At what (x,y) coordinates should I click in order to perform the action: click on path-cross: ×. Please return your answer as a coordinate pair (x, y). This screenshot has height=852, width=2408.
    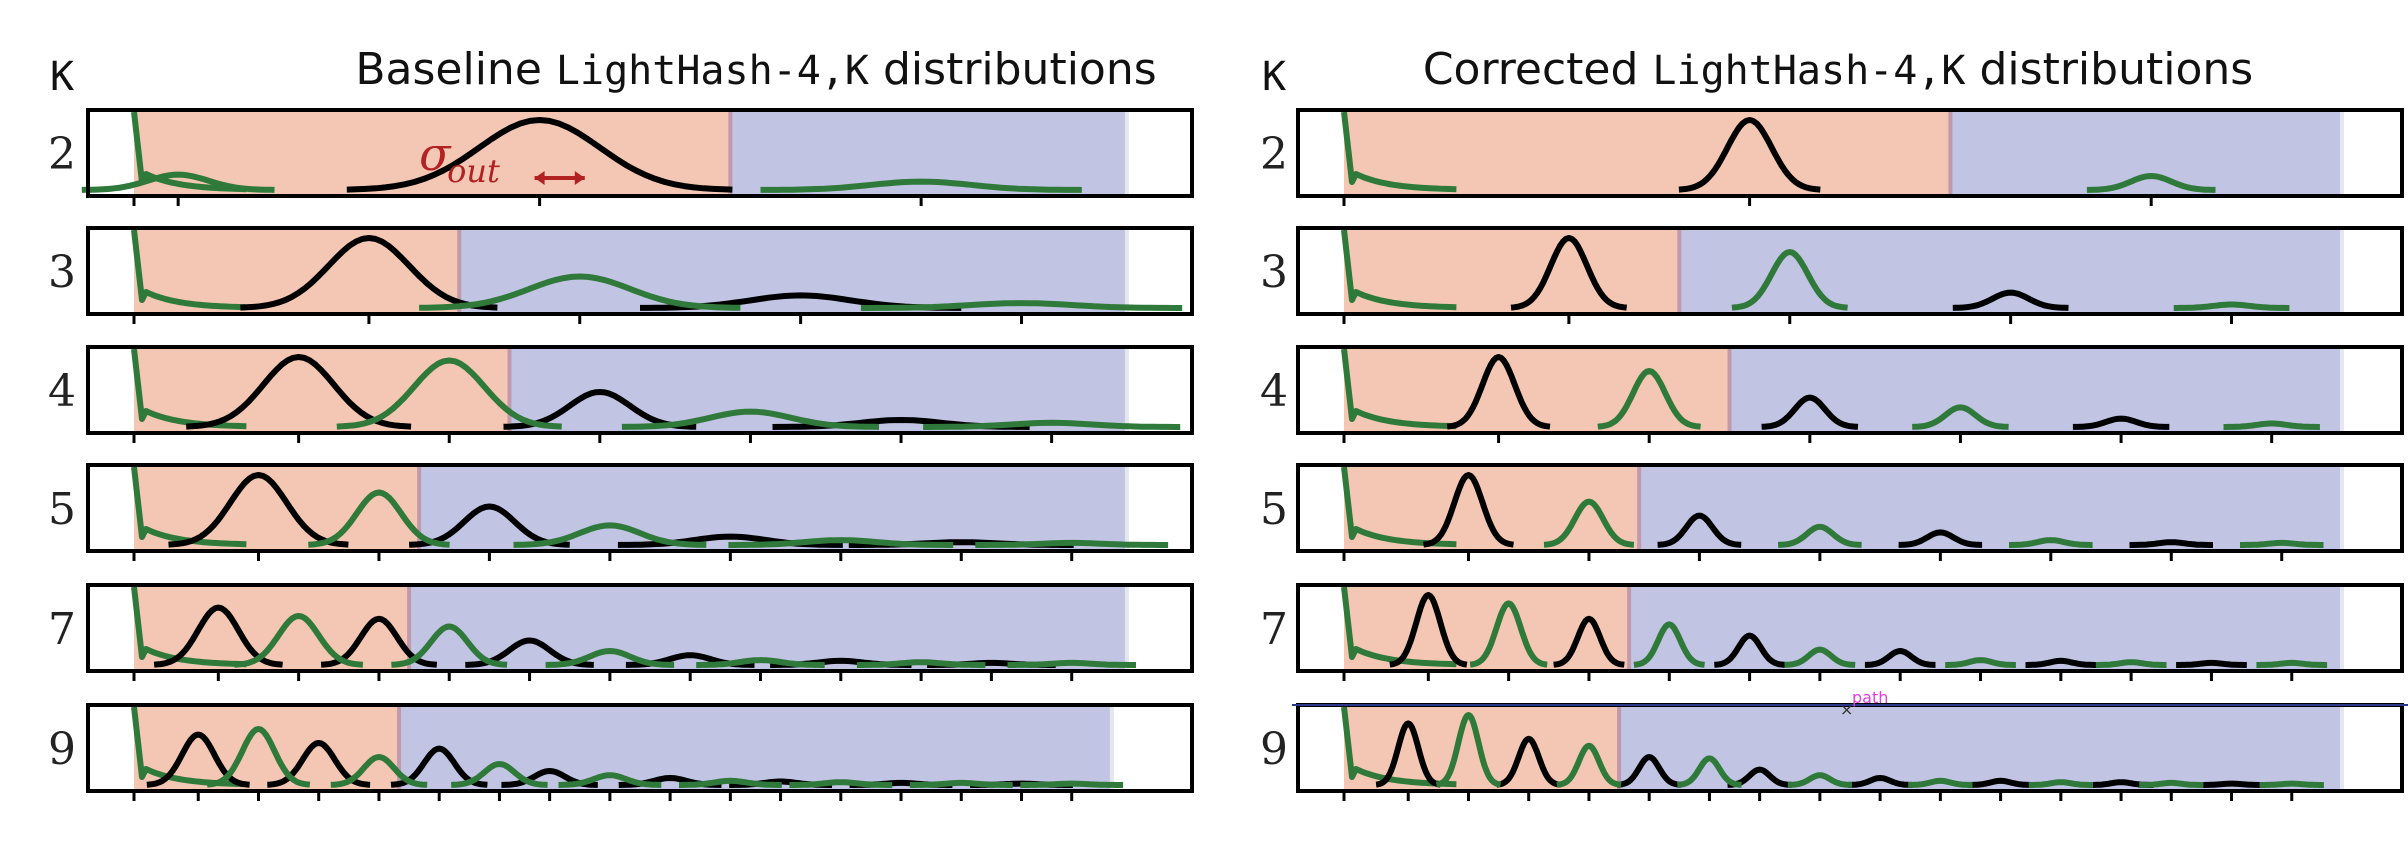
    Looking at the image, I should click on (1846, 709).